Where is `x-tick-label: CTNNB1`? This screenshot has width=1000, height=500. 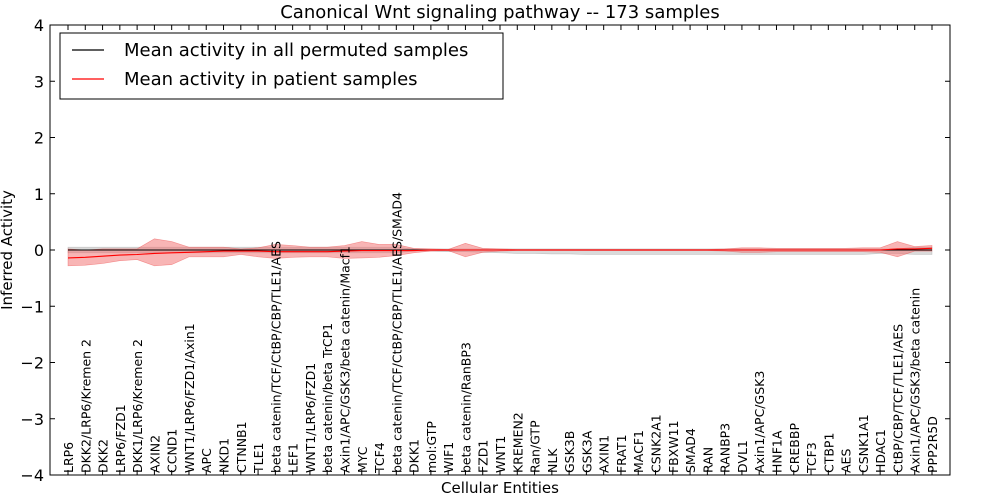
x-tick-label: CTNNB1 is located at coordinates (241, 447).